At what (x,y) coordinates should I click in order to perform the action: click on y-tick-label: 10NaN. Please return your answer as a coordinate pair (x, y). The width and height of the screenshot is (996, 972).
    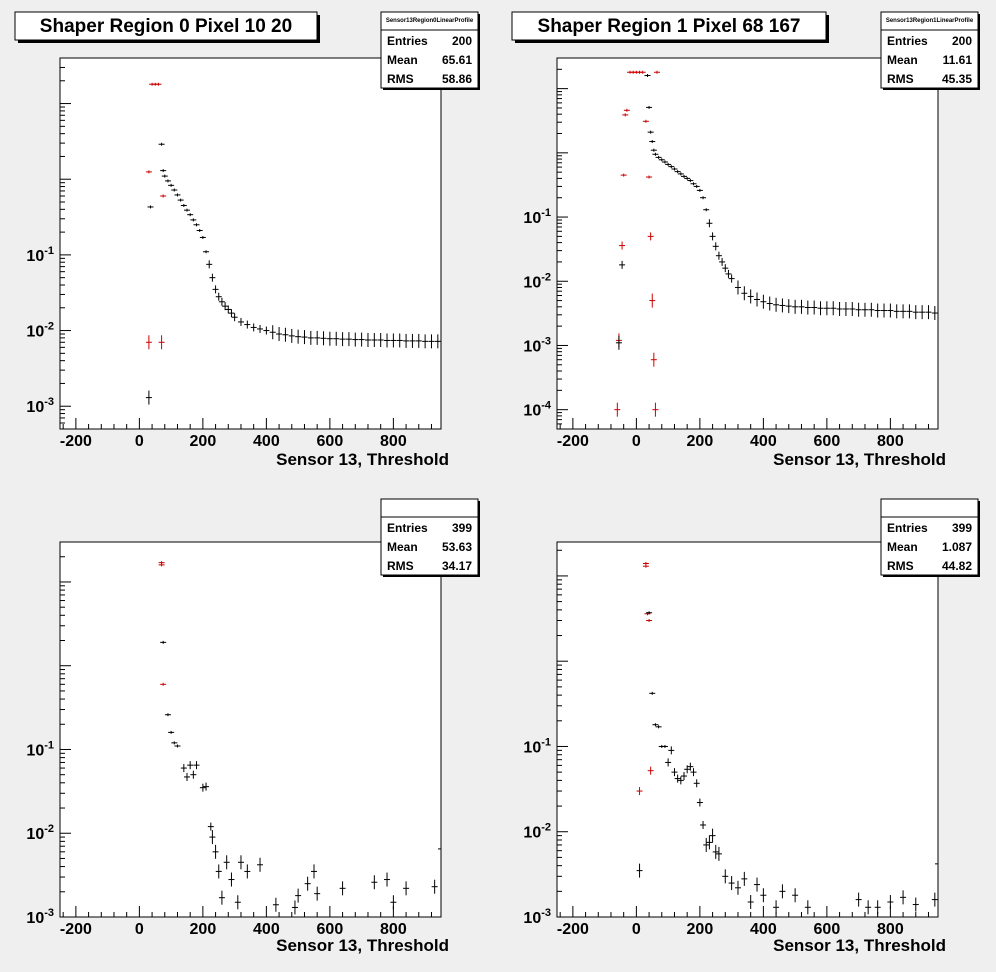
    Looking at the image, I should click on (34, 2).